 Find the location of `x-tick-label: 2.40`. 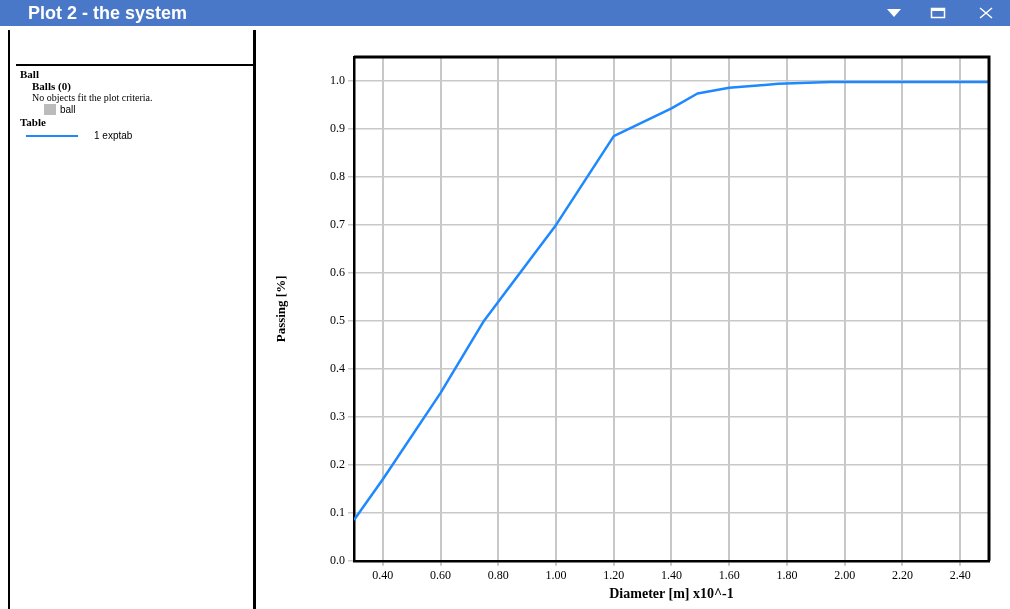

x-tick-label: 2.40 is located at coordinates (960, 575).